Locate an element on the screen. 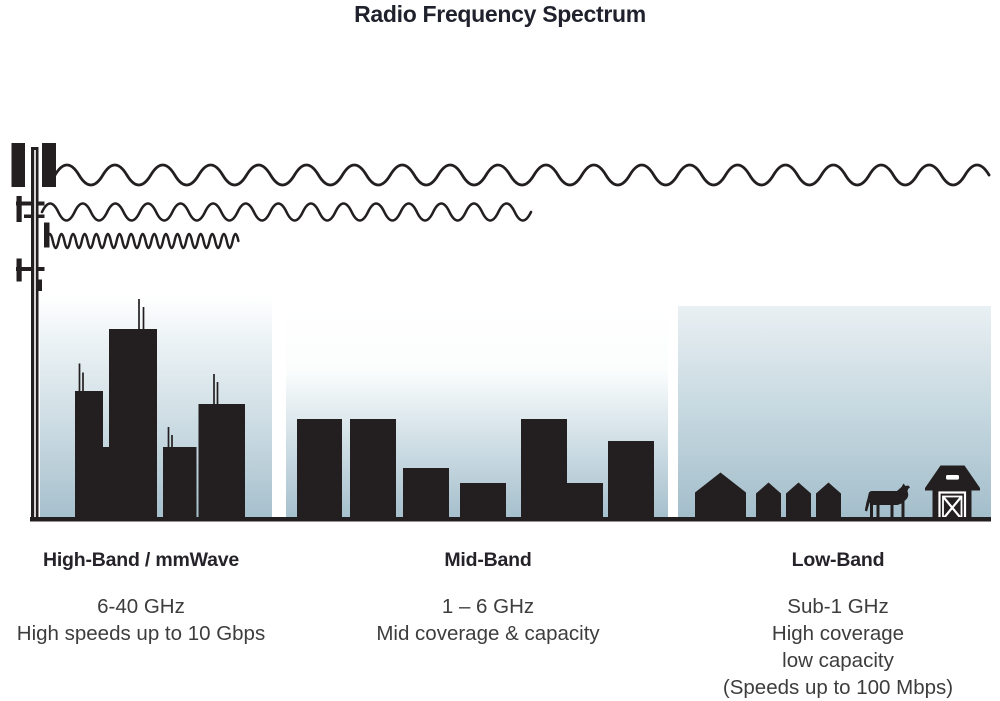 The width and height of the screenshot is (1000, 701). low-band-capacity: low capacity is located at coordinates (838, 660).